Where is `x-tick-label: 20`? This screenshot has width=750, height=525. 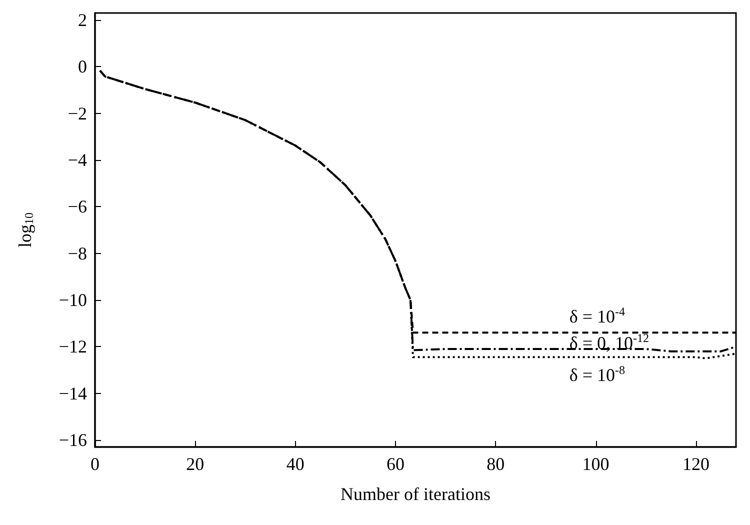
x-tick-label: 20 is located at coordinates (195, 464).